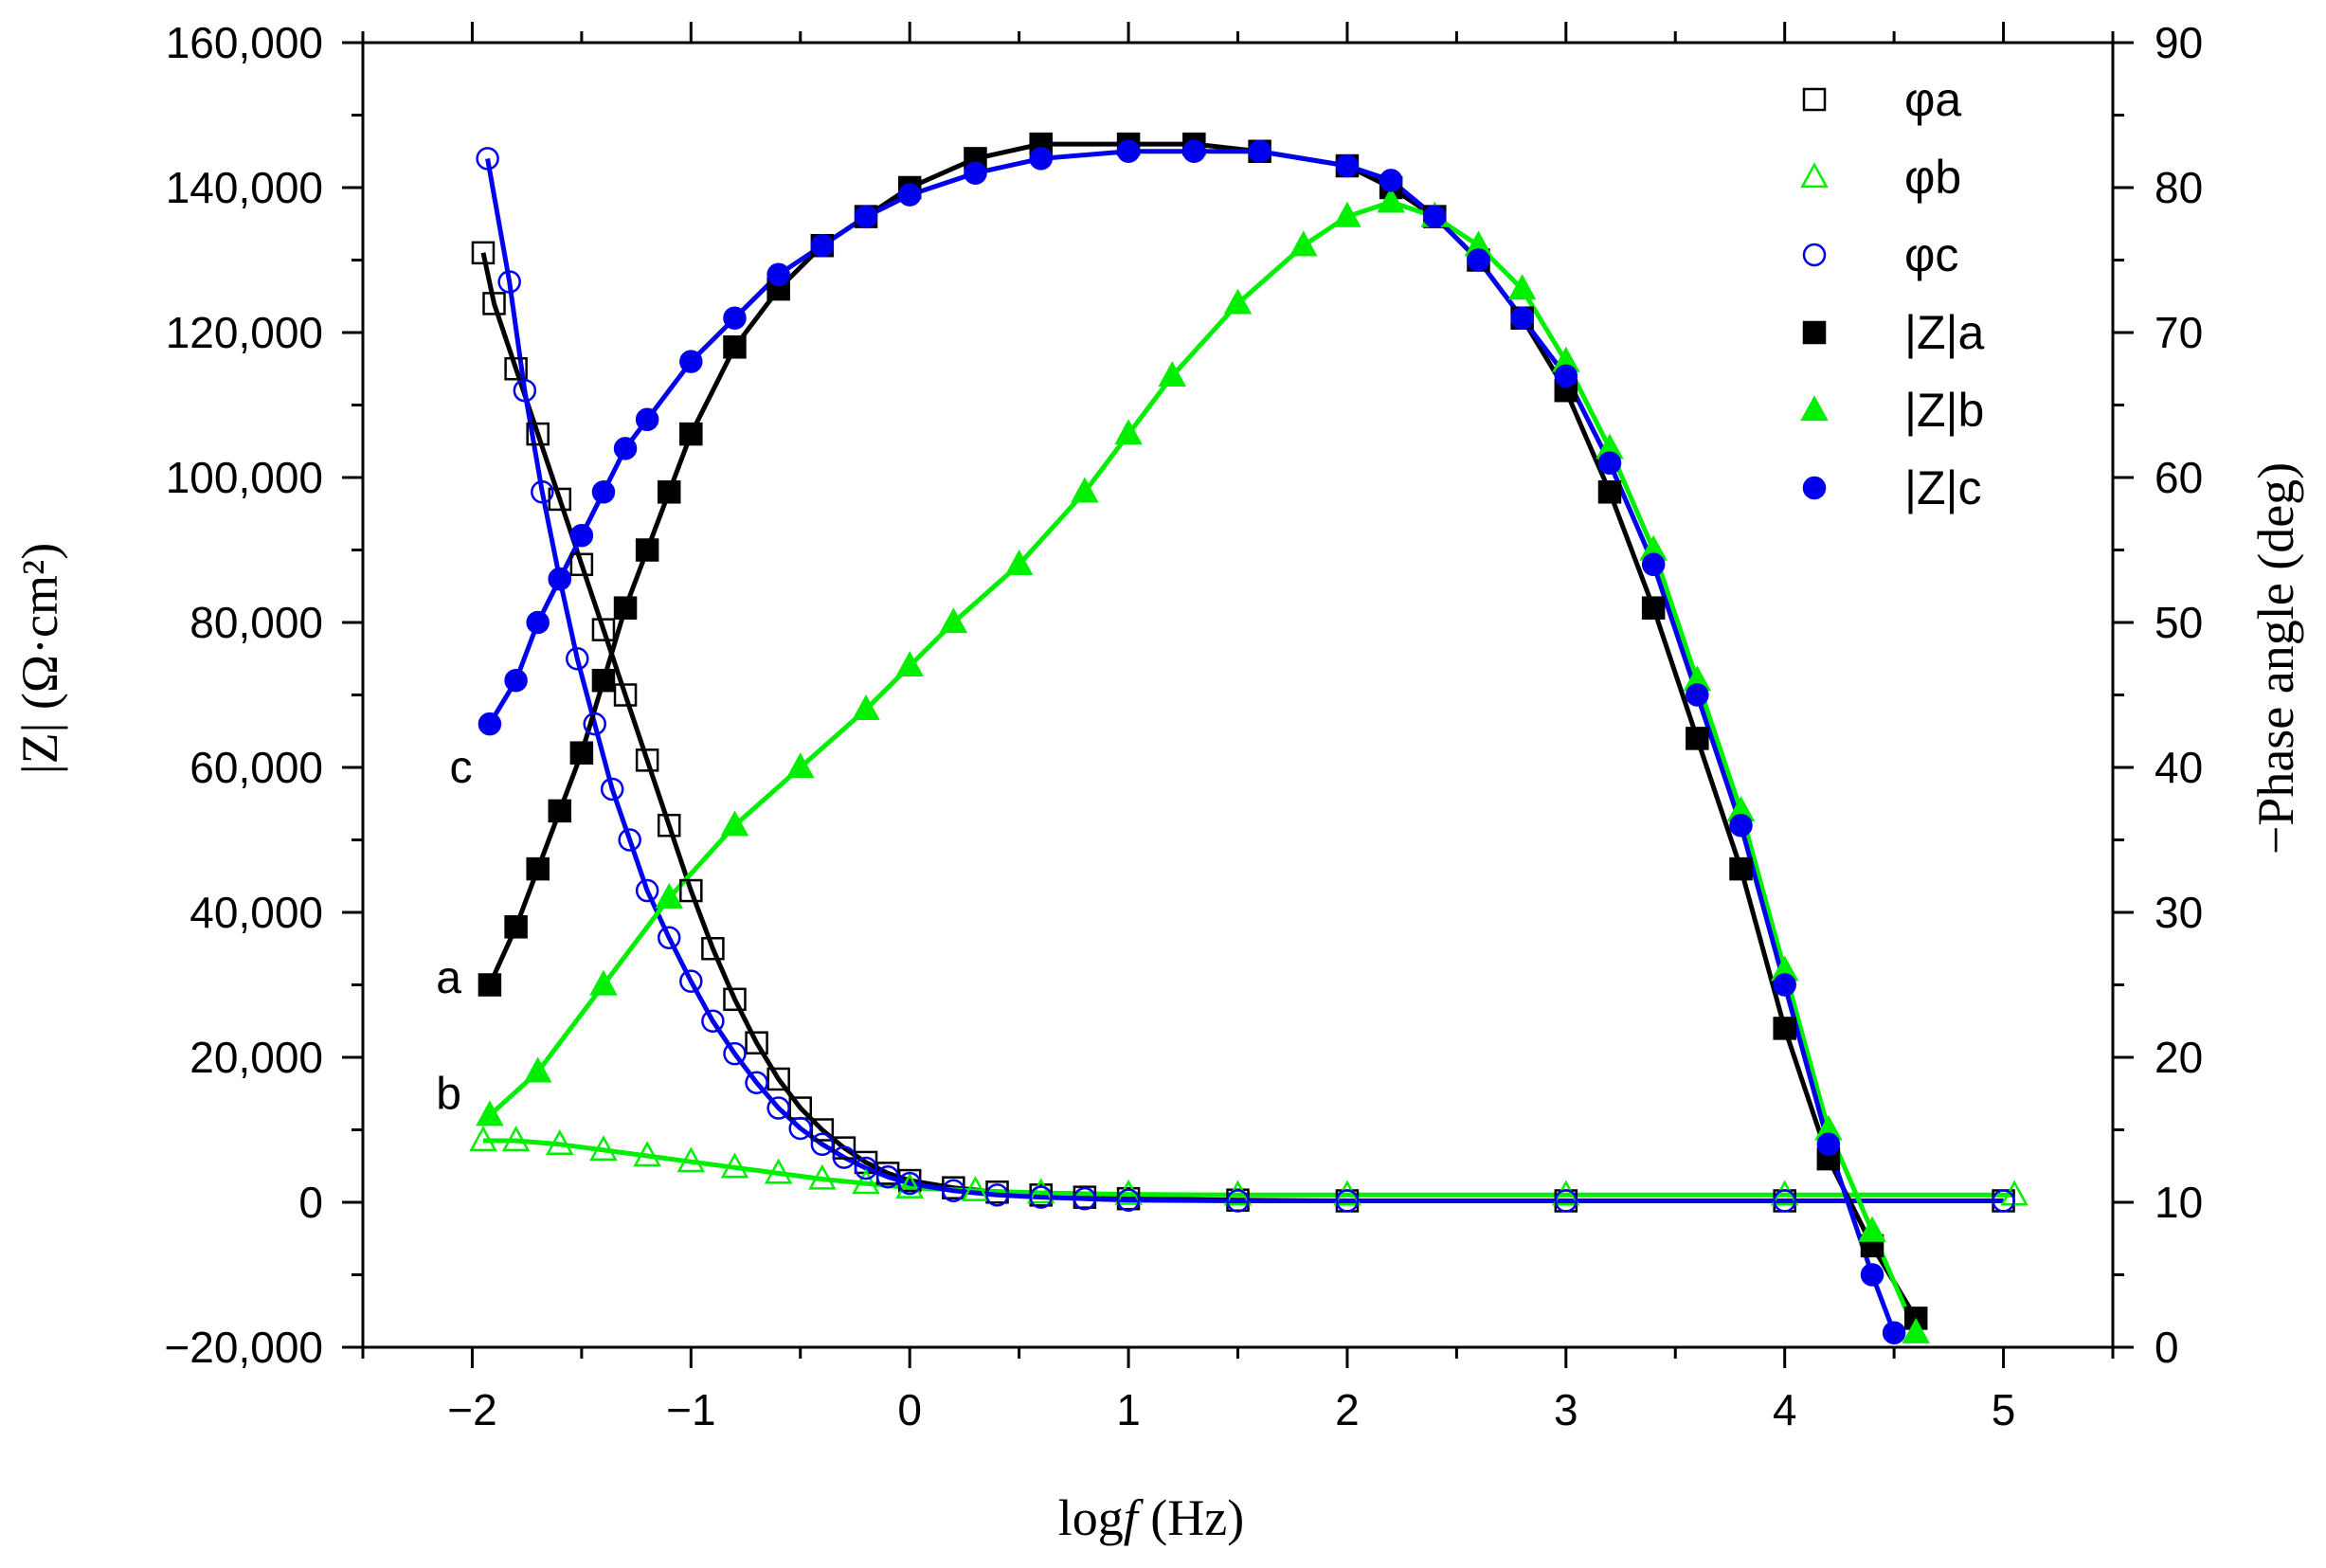 This screenshot has width=2326, height=1568. I want to click on legend-marker-Z_b, so click(1815, 409).